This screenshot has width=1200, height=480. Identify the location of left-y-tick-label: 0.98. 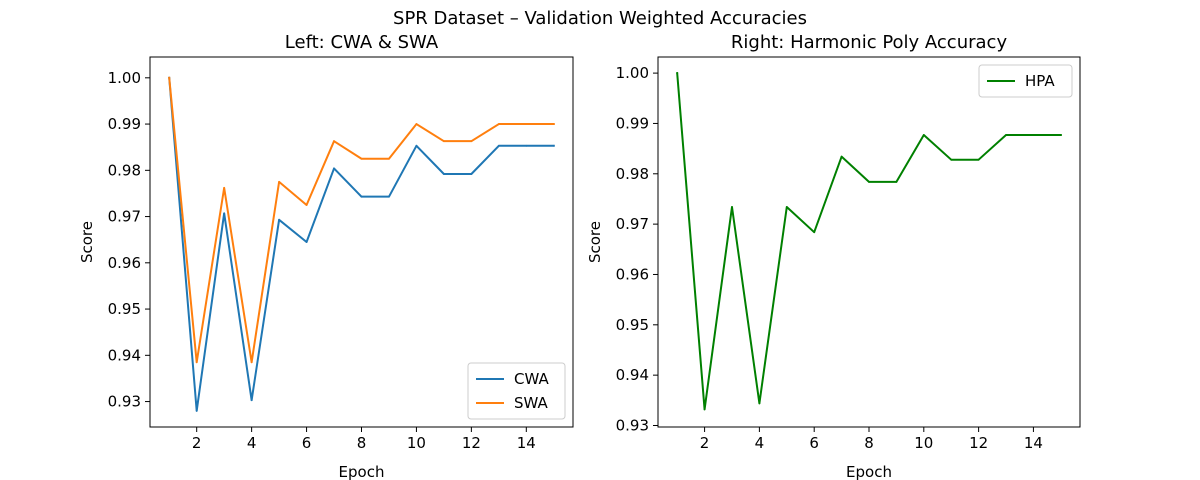
(124, 170).